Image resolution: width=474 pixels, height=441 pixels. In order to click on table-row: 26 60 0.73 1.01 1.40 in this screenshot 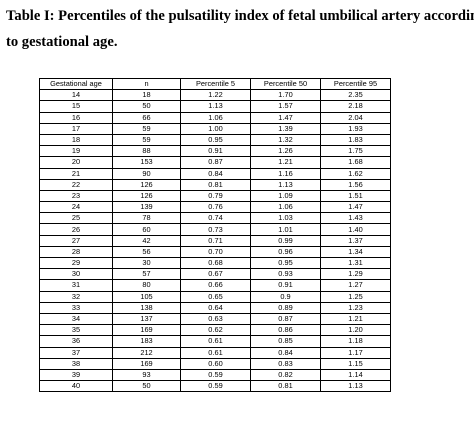, I will do `click(215, 229)`.